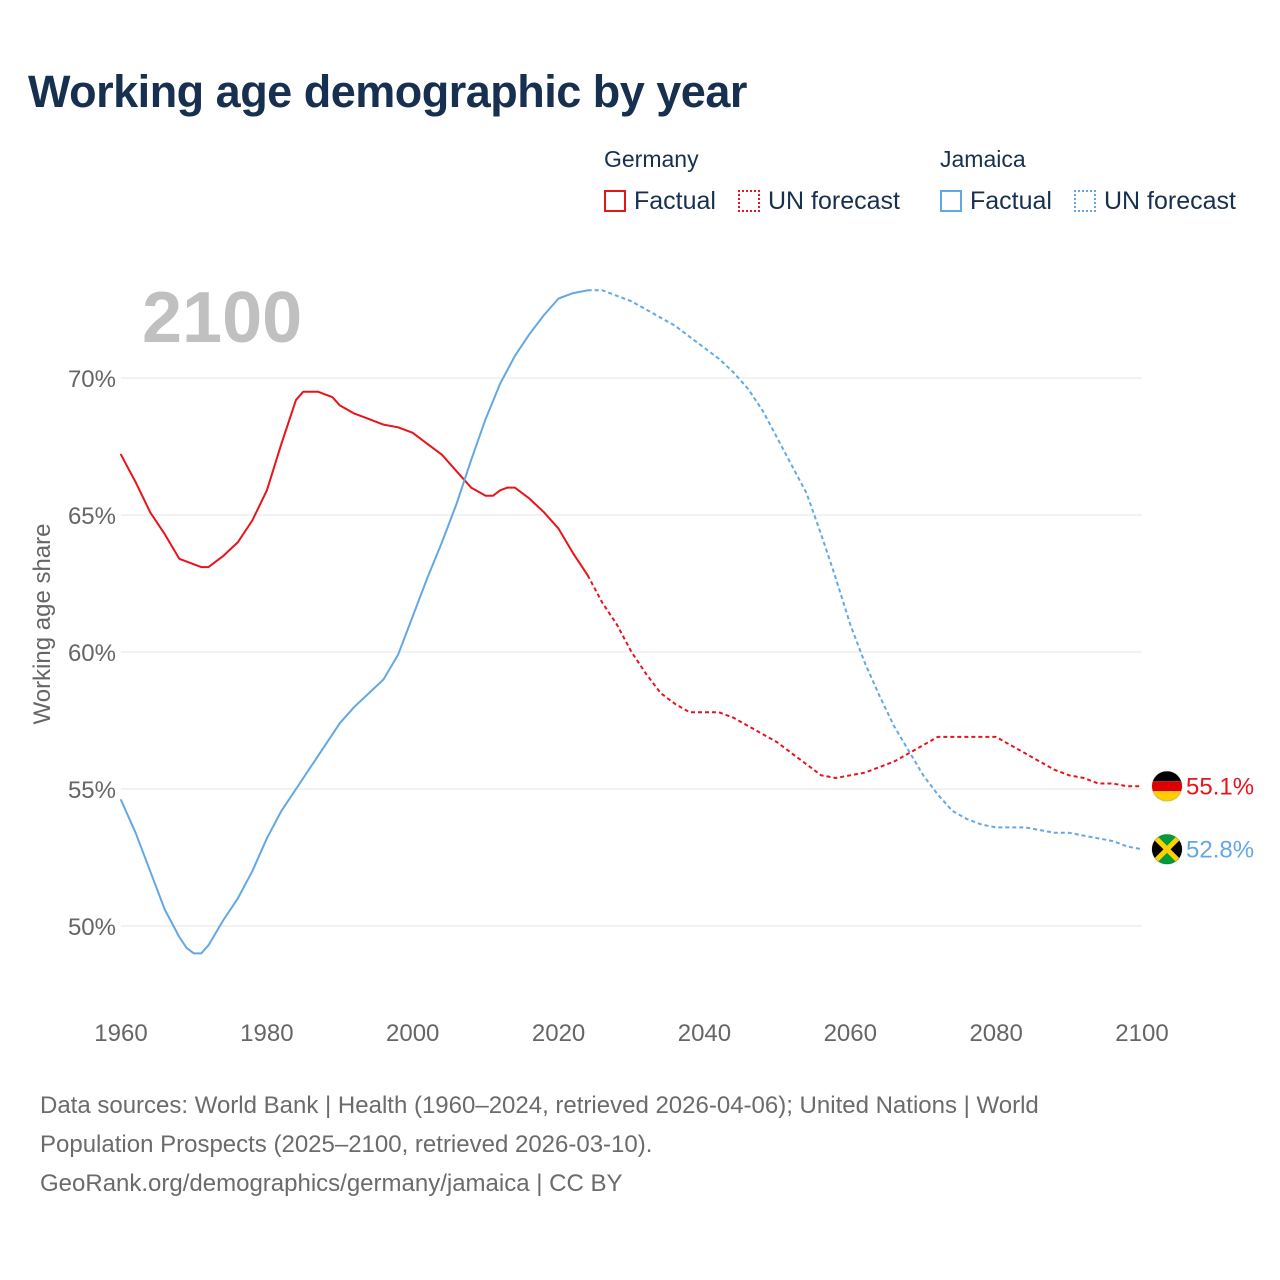  I want to click on series-line-germany-factual, so click(354, 483).